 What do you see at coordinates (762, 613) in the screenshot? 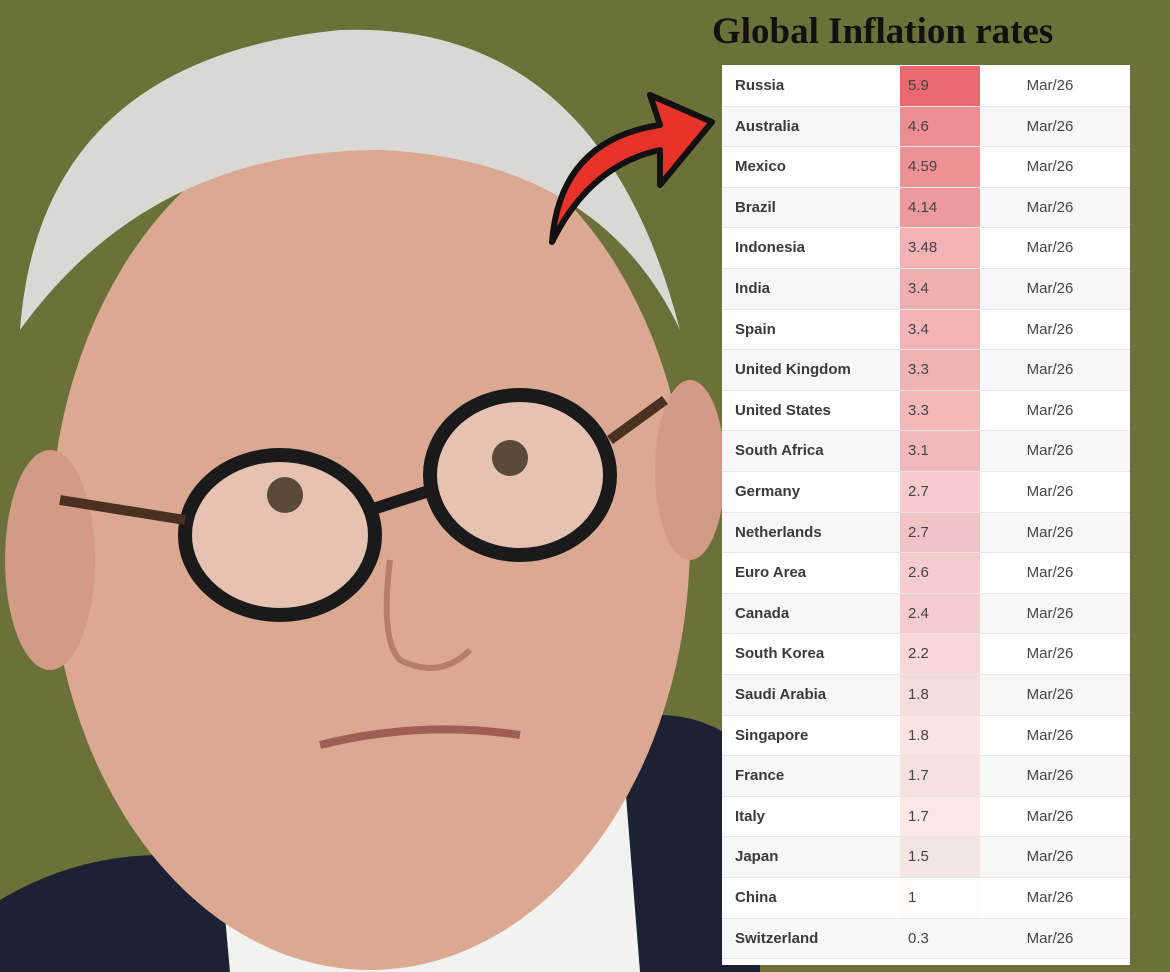
I see `country: Canada` at bounding box center [762, 613].